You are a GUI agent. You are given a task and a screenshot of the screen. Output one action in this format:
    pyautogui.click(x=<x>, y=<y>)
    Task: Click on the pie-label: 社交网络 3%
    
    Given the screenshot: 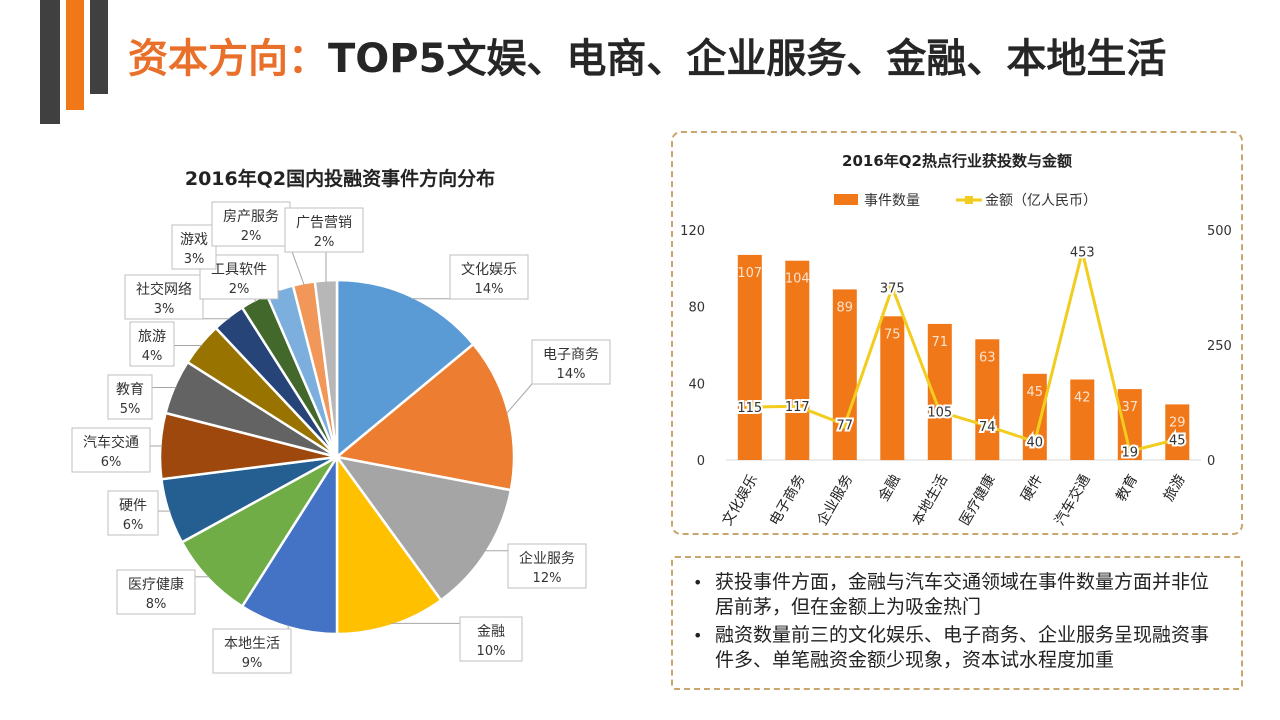 What is the action you would take?
    pyautogui.click(x=164, y=297)
    